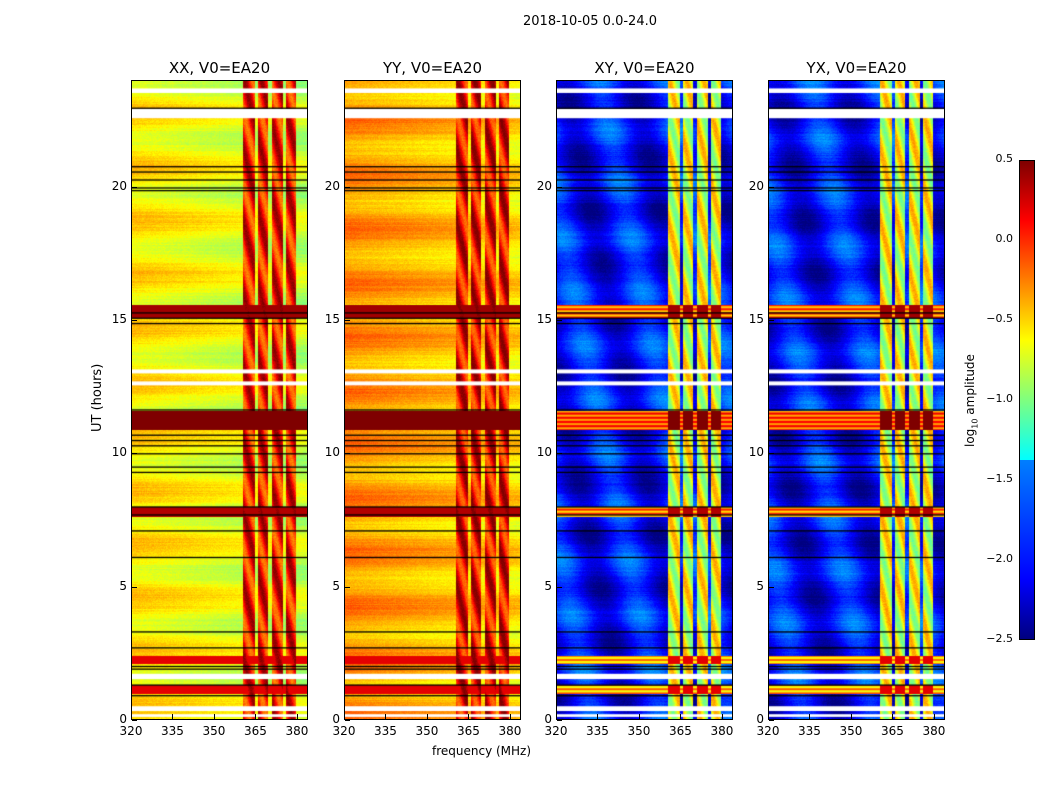 The image size is (1050, 800). What do you see at coordinates (644, 68) in the screenshot?
I see `panel-title: XY, V0=EA20` at bounding box center [644, 68].